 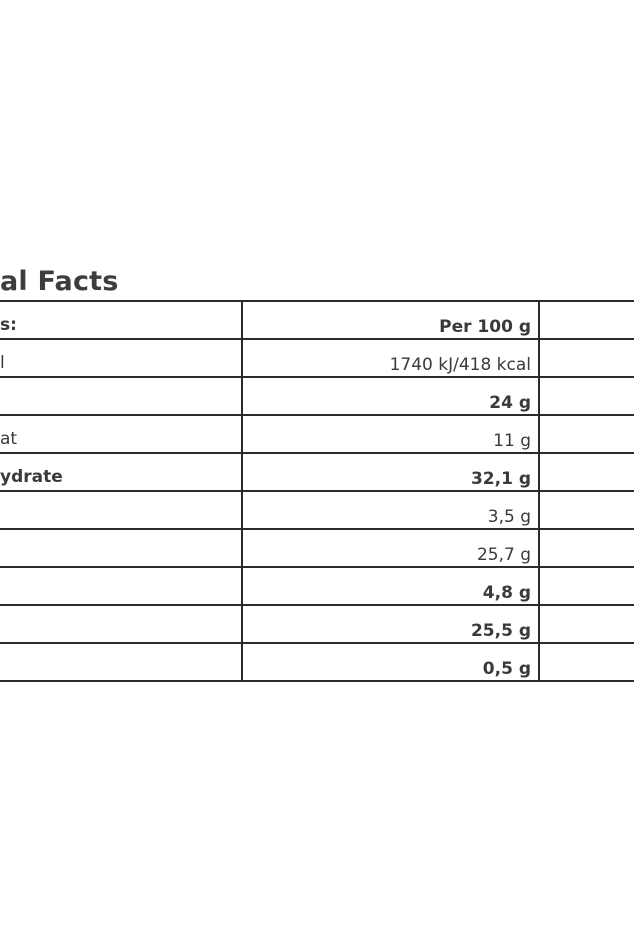 What do you see at coordinates (485, 327) in the screenshot?
I see `header-per-100g: Per 100 g` at bounding box center [485, 327].